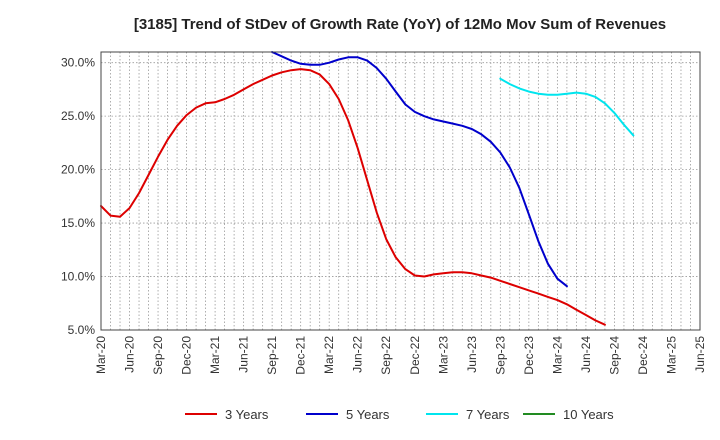  I want to click on x-tick-label: Jun-24, so click(586, 354).